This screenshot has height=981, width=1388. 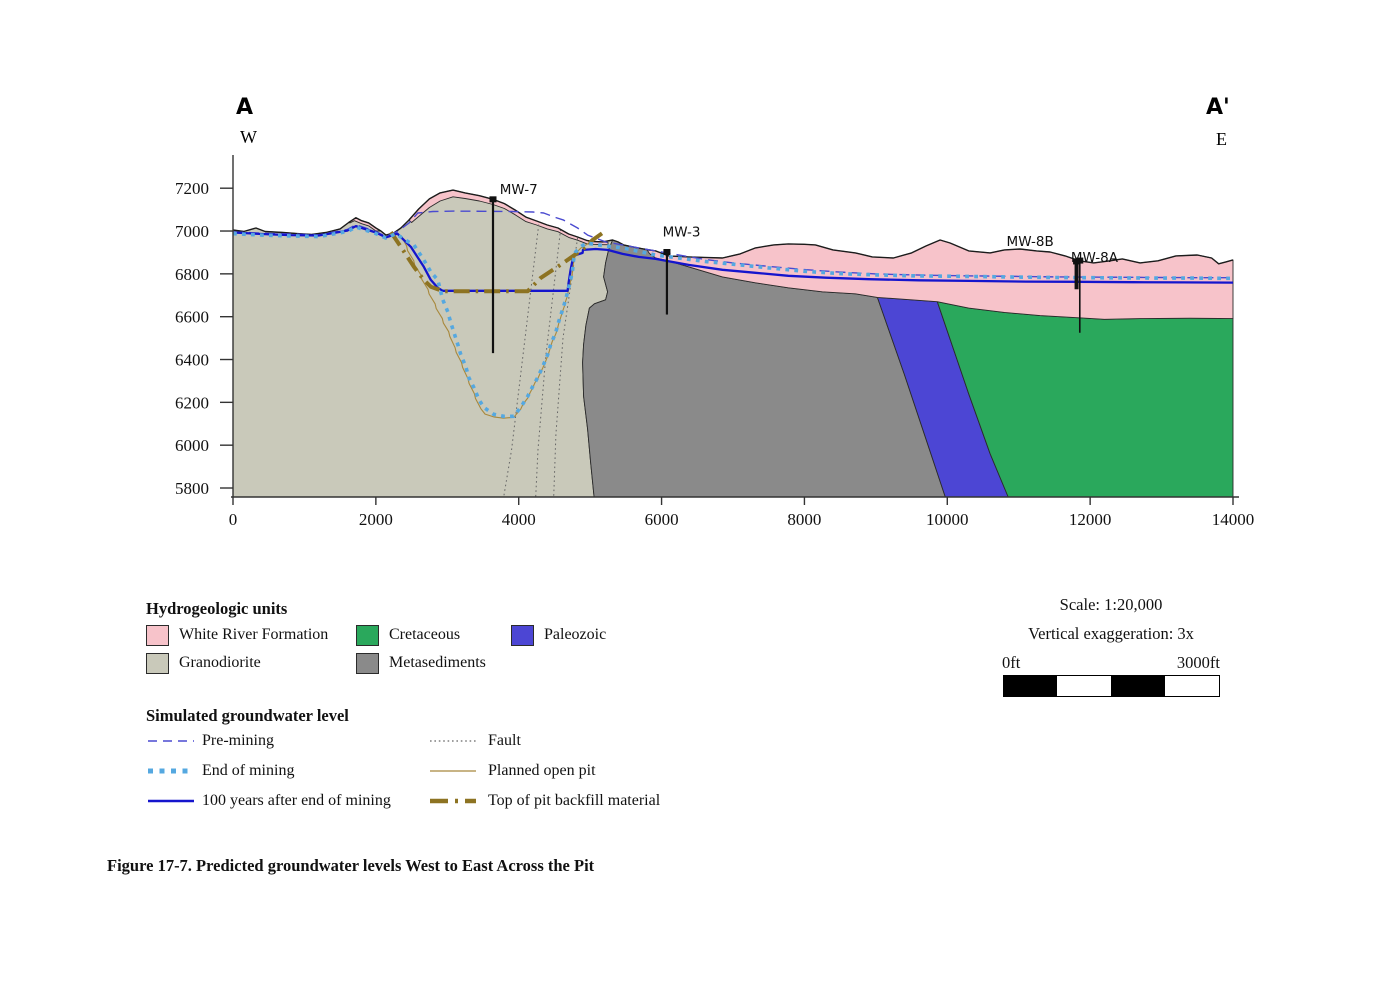 What do you see at coordinates (157, 663) in the screenshot?
I see `legend-swatch-granodiorite` at bounding box center [157, 663].